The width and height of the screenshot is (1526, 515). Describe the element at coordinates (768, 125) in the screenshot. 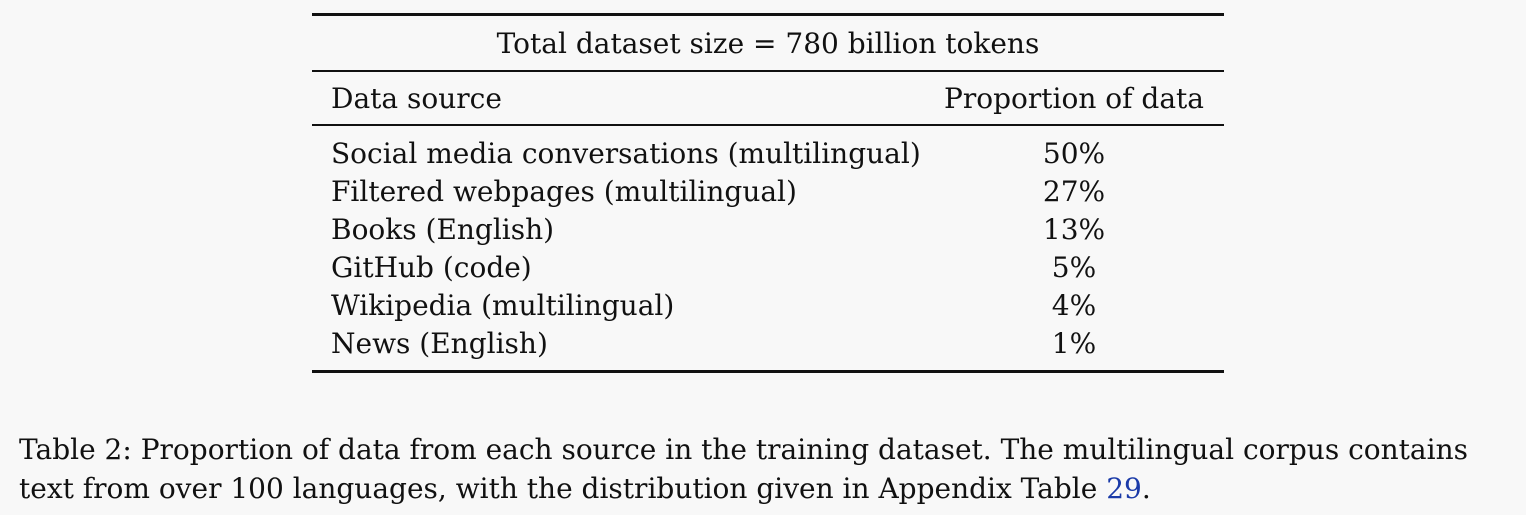

I see `table-header-rule` at that location.